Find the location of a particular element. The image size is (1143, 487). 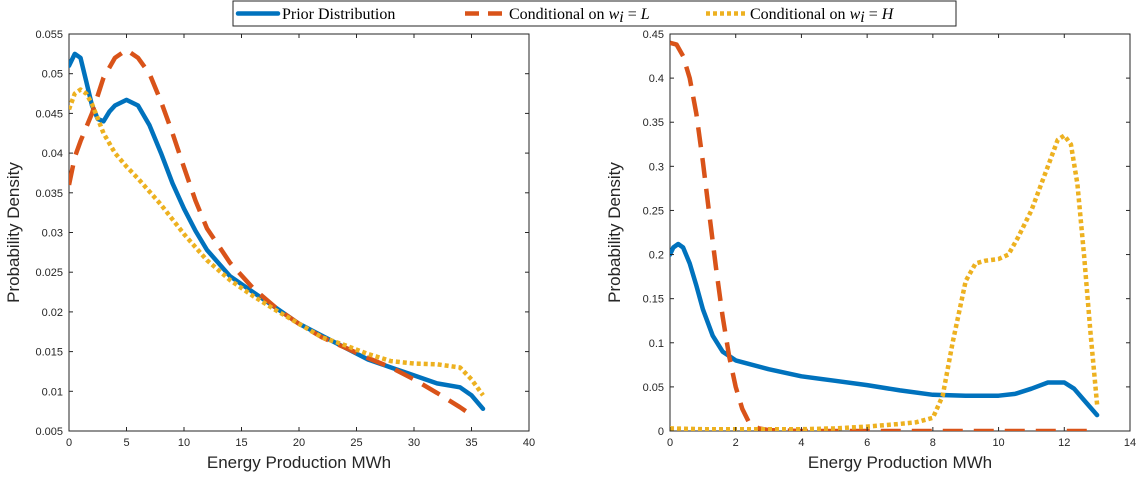

x-tick-label: 30 is located at coordinates (414, 443).